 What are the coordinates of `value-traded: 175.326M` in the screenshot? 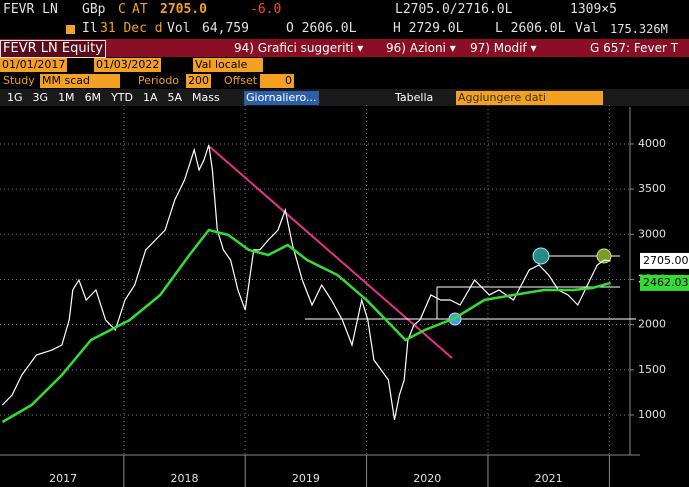 It's located at (639, 29).